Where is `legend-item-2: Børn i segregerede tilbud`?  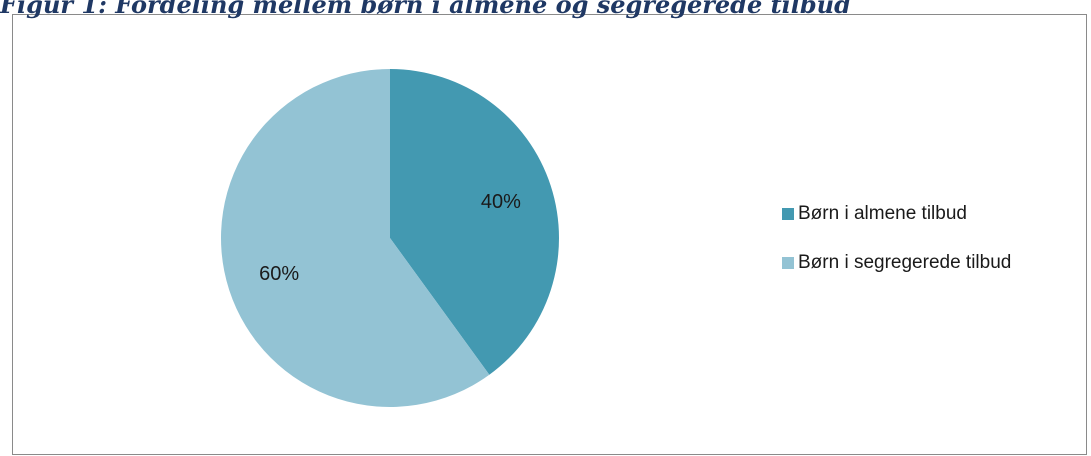 legend-item-2: Børn i segregerede tilbud is located at coordinates (896, 263).